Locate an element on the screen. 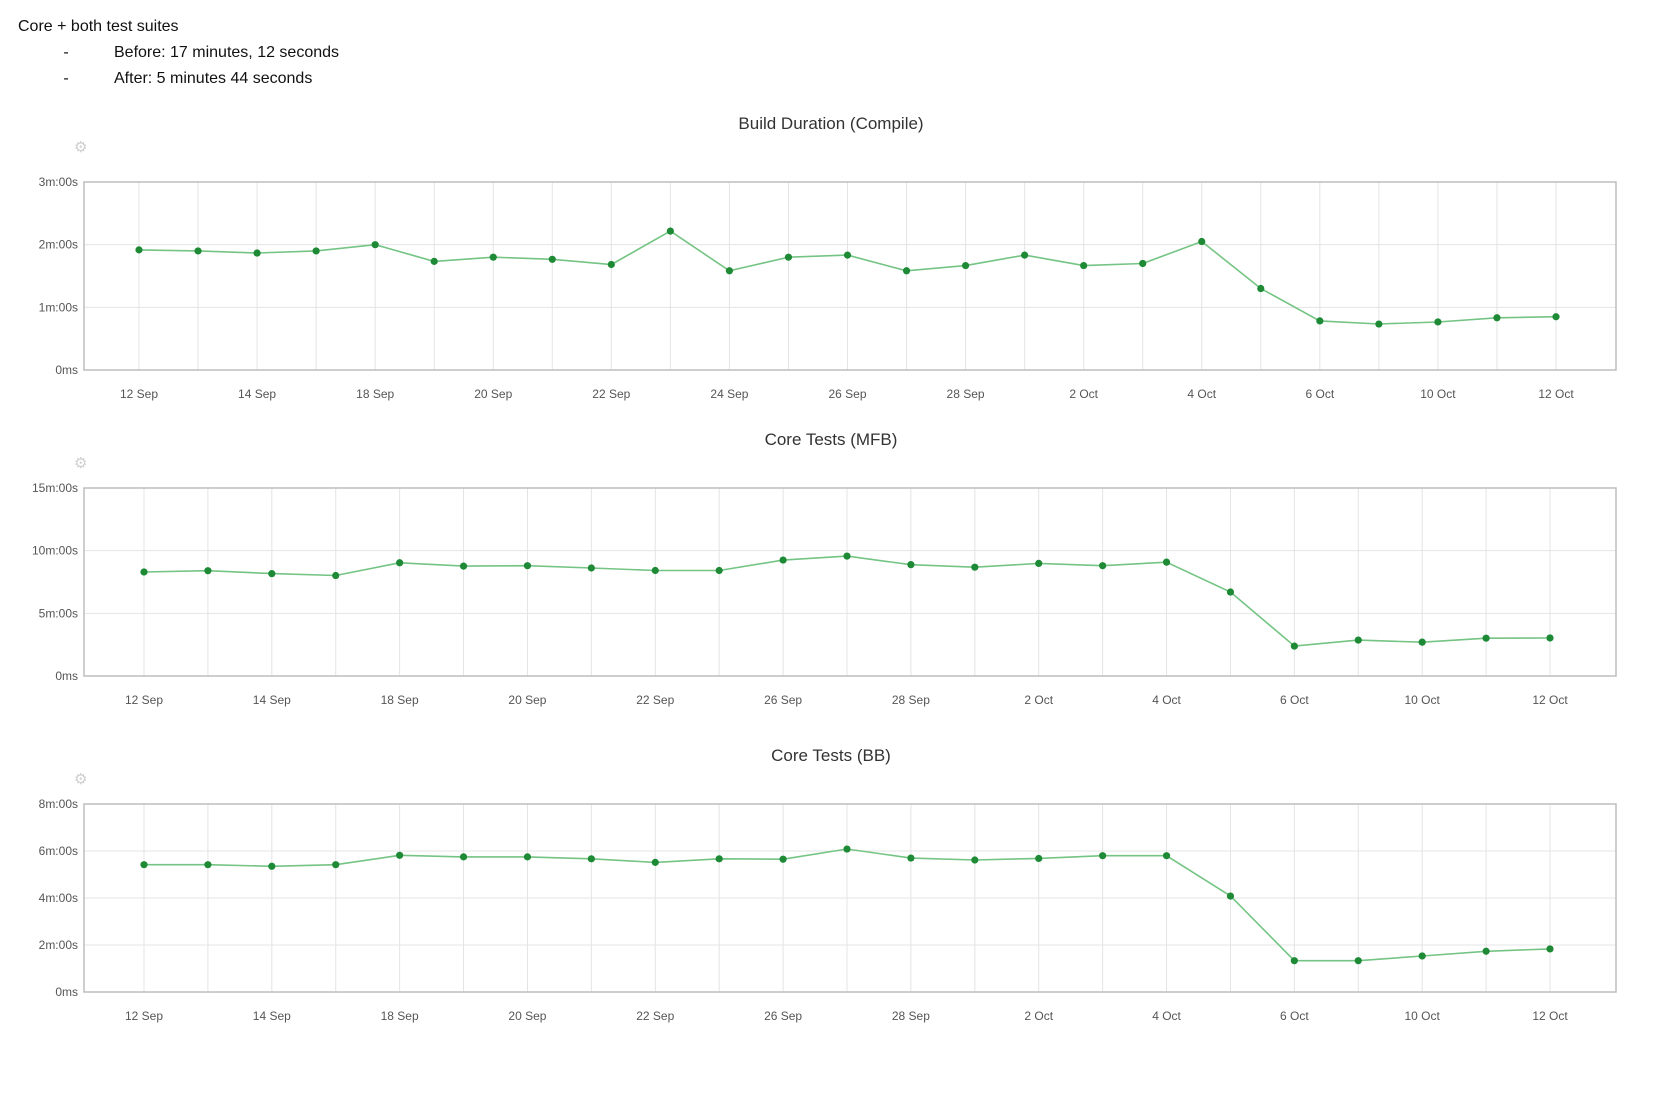  y-tick-label: 10m:00s is located at coordinates (55, 551).